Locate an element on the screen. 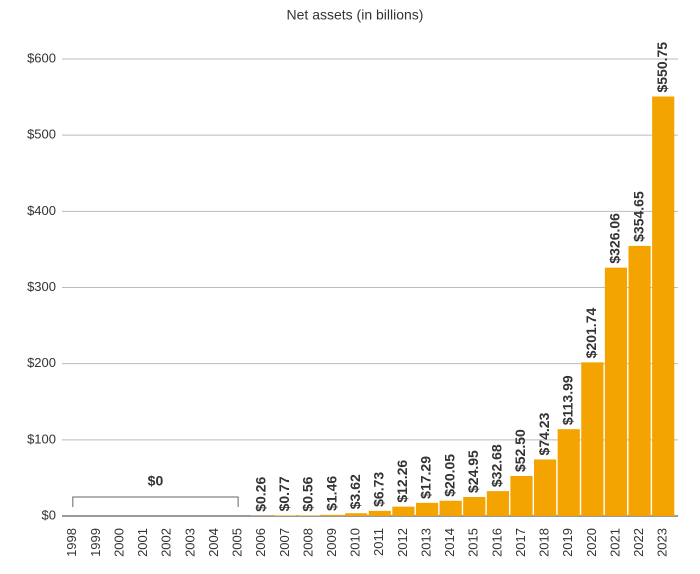  value-label: $0.77 is located at coordinates (284, 493).